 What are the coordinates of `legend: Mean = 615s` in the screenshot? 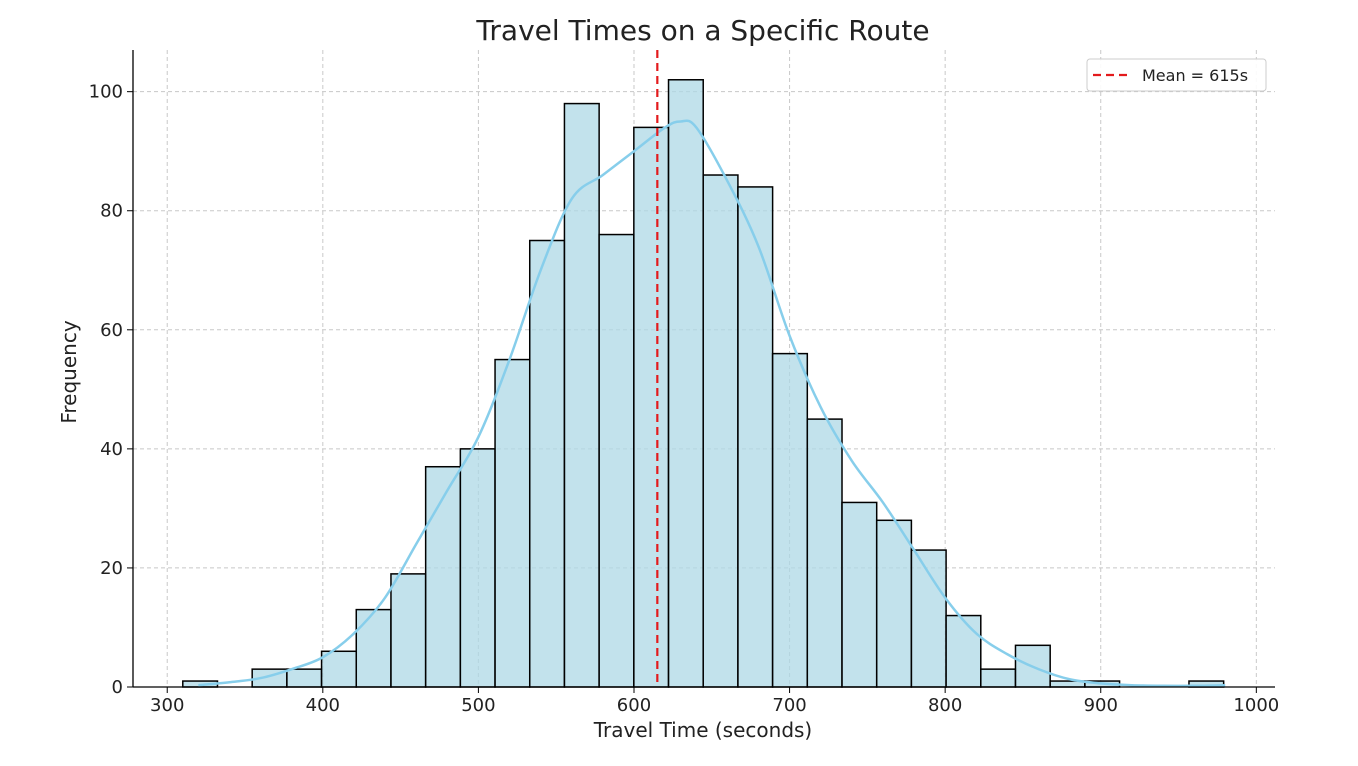 It's located at (1176, 75).